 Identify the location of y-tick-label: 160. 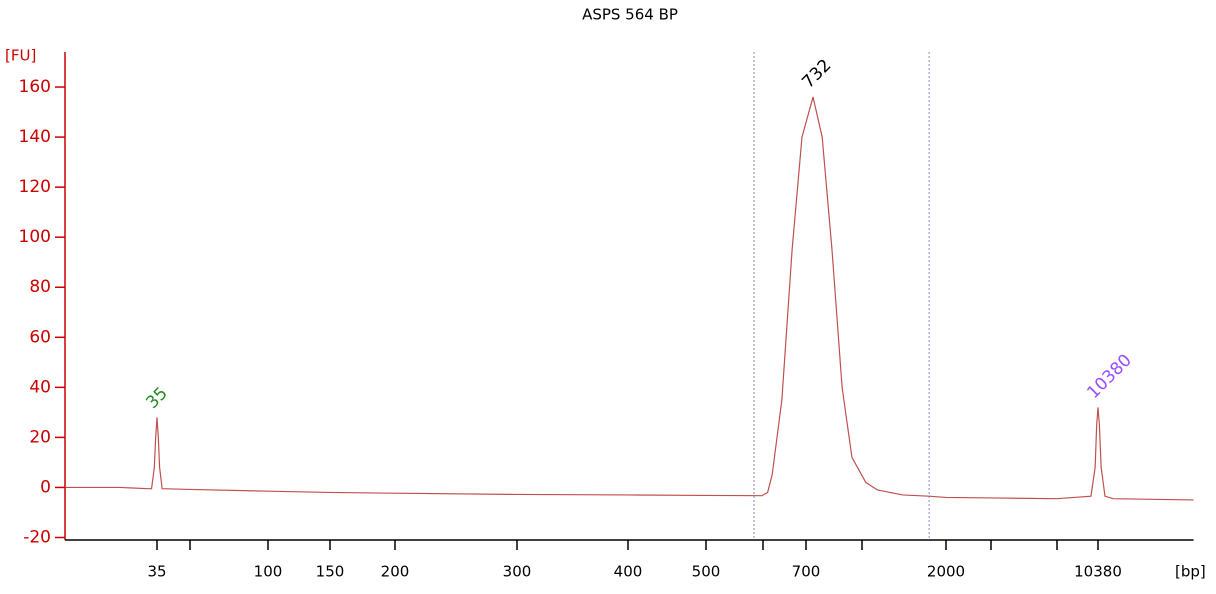
(35, 87).